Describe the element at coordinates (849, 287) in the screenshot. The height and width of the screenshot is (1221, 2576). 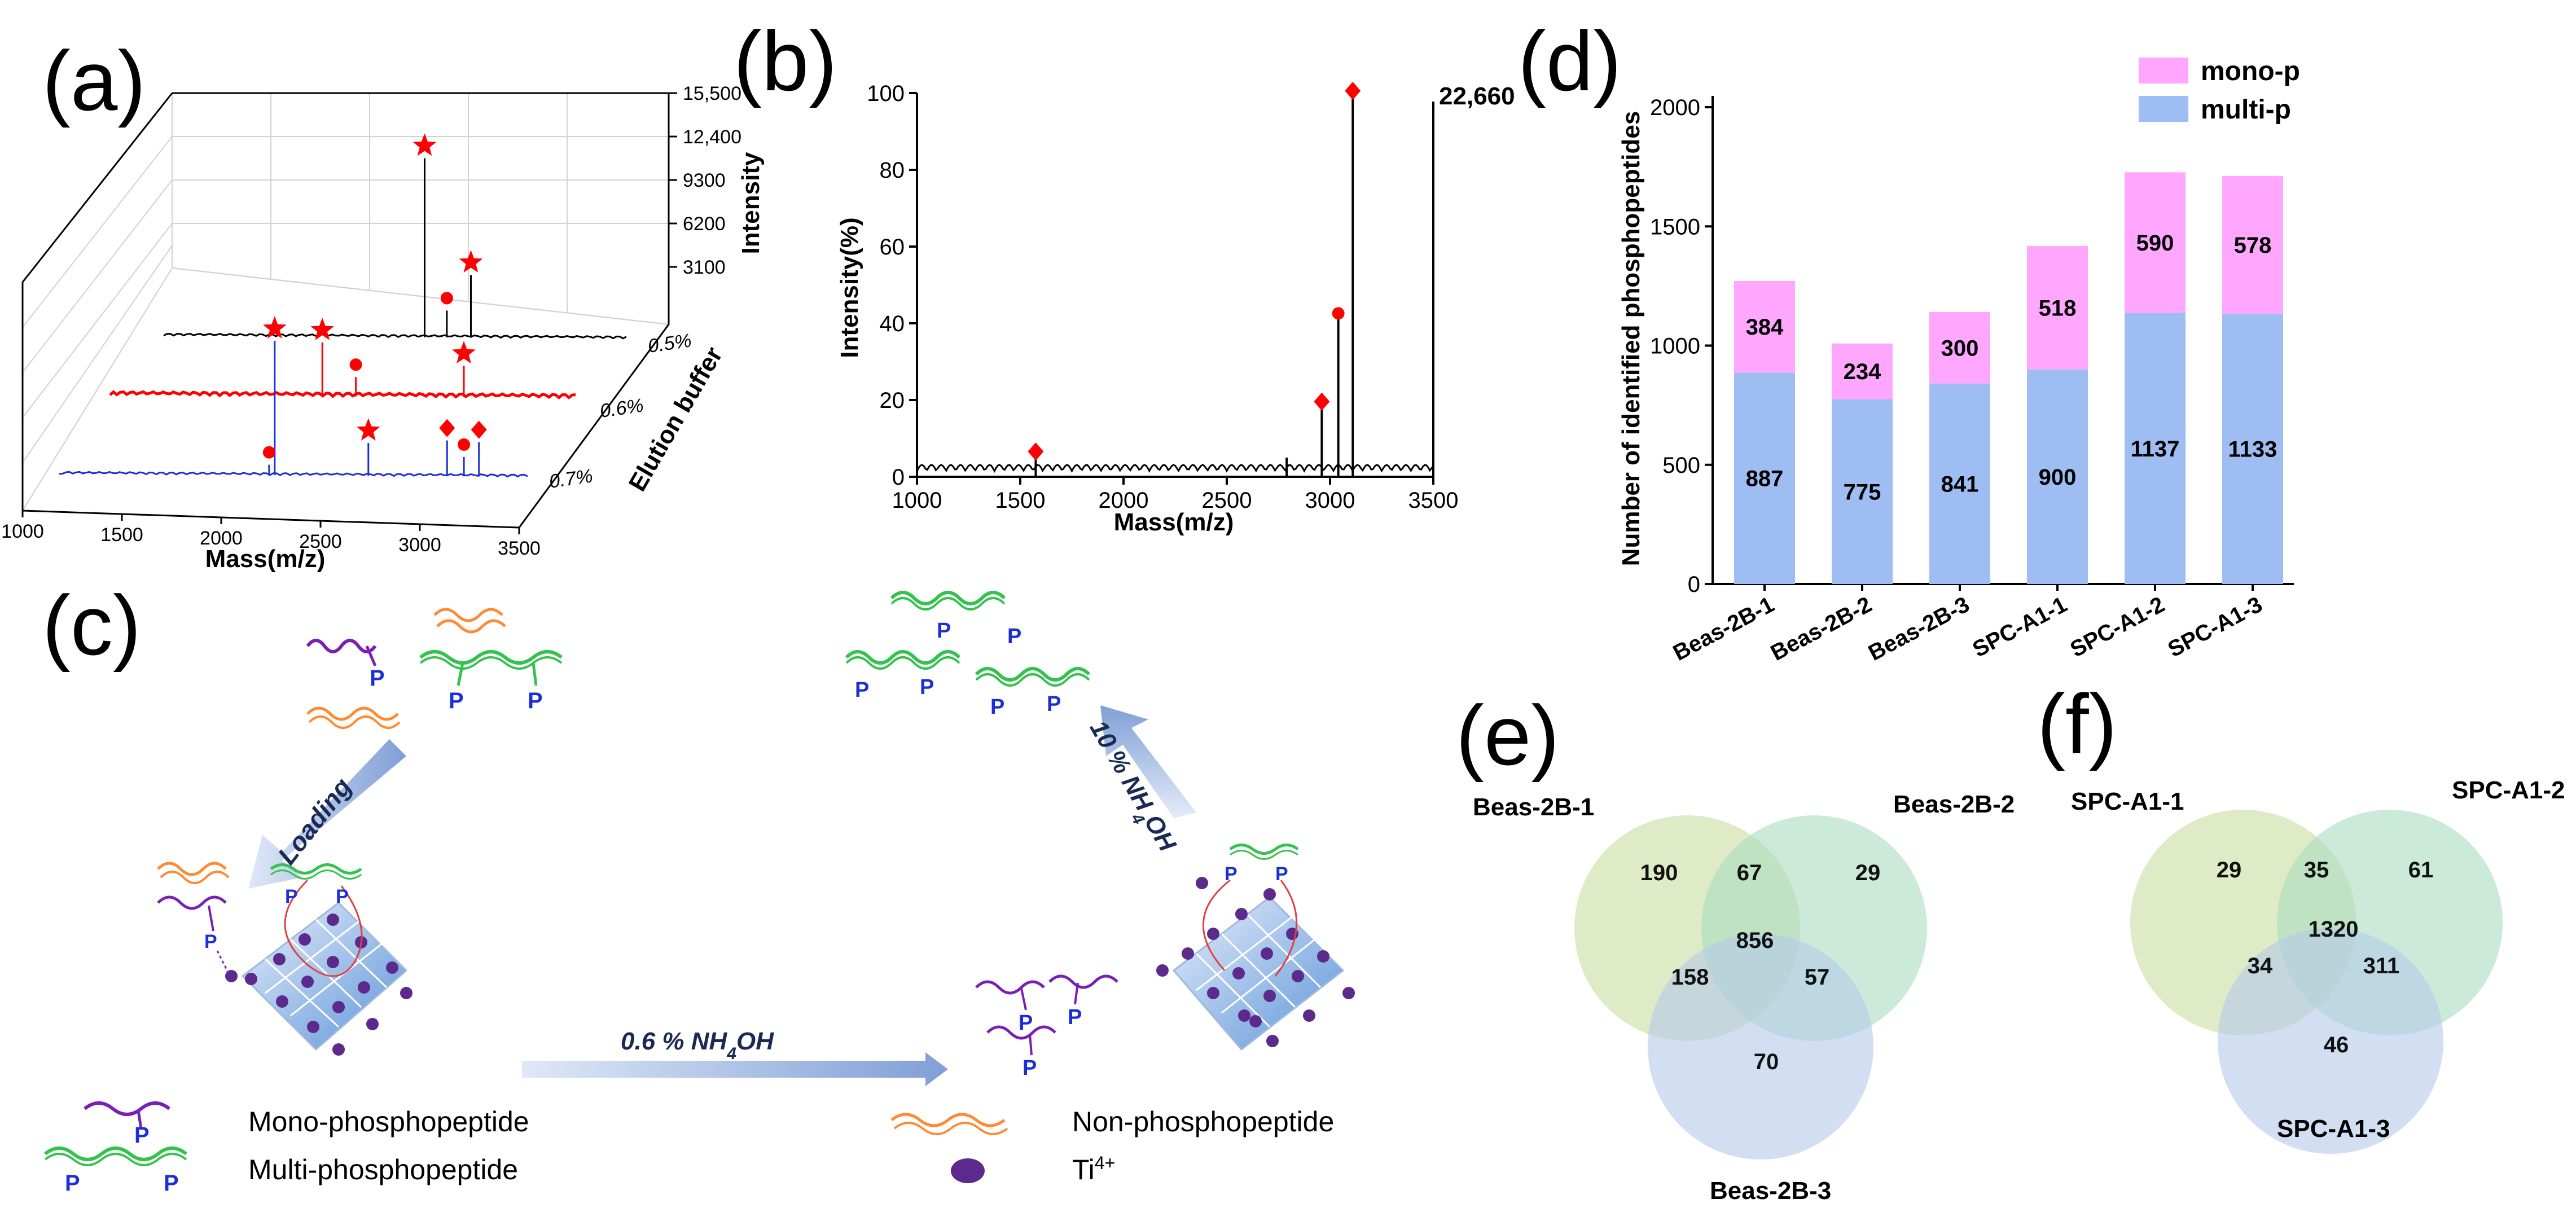
I see `panel-b-y-label: Intensity(%)` at that location.